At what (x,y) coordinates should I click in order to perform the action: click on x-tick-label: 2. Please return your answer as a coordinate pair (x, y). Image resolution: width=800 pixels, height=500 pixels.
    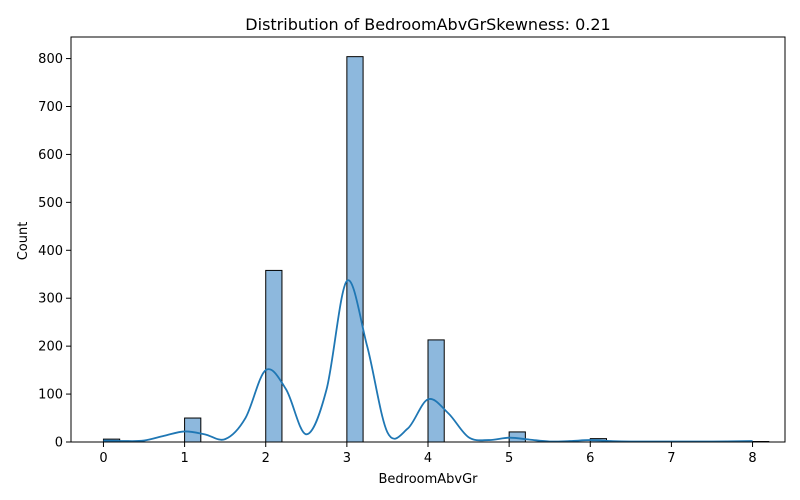
    Looking at the image, I should click on (266, 458).